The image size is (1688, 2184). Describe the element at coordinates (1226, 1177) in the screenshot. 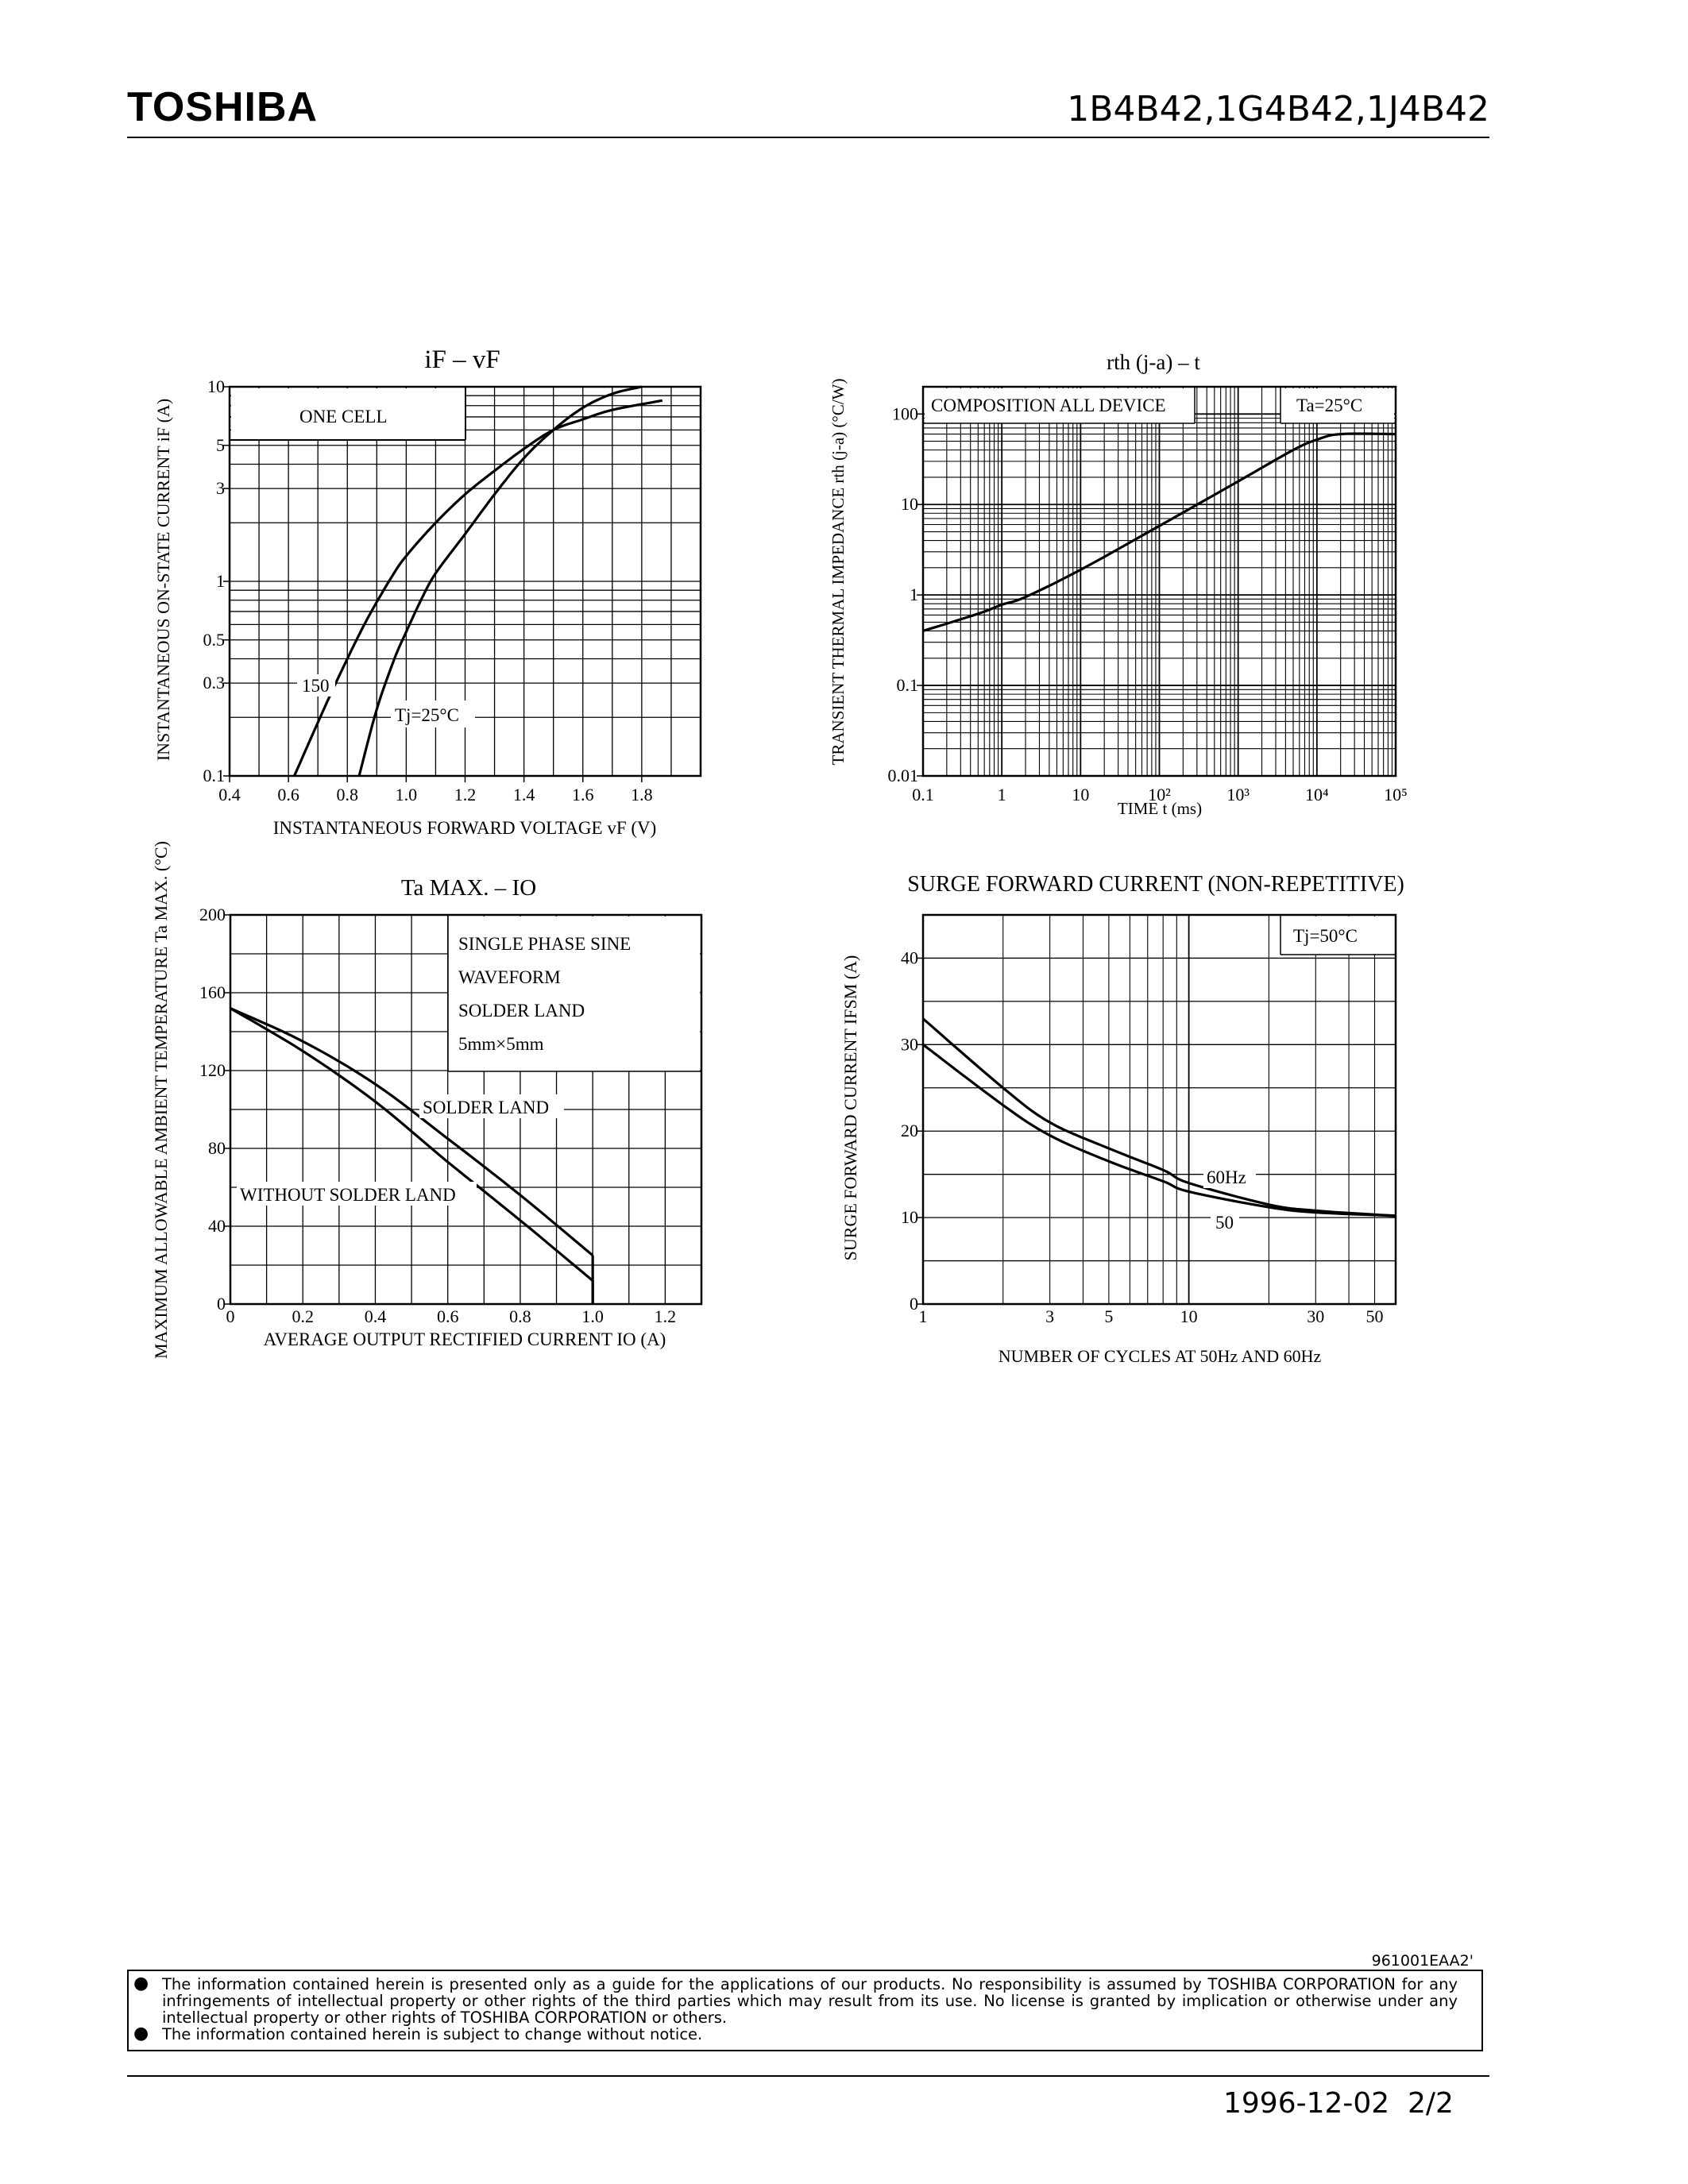

I see `chart4-annot-60hz: 60Hz` at that location.